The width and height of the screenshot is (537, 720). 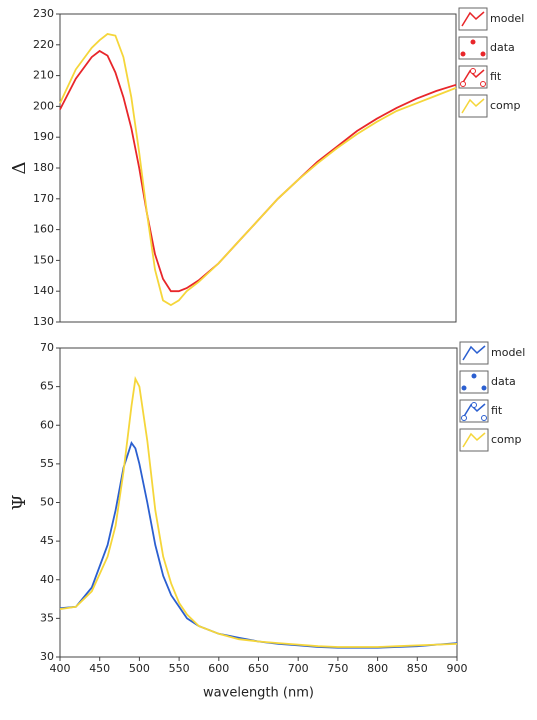 What do you see at coordinates (60, 668) in the screenshot?
I see `x-tick-label: 400` at bounding box center [60, 668].